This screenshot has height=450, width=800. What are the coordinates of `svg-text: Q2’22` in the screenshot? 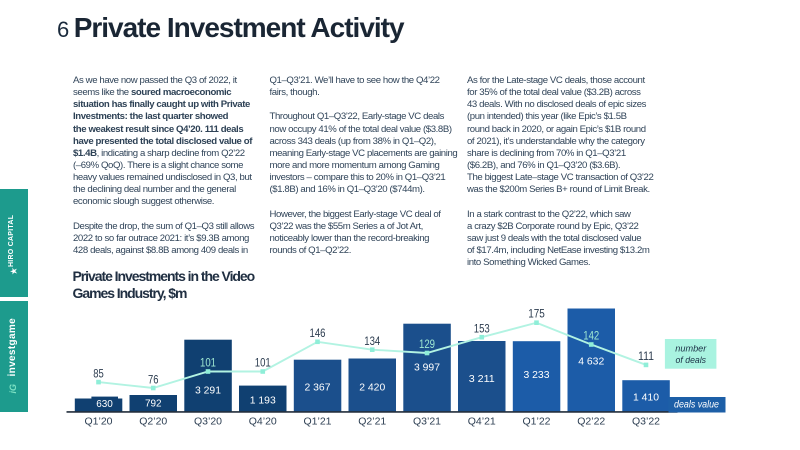 It's located at (591, 422).